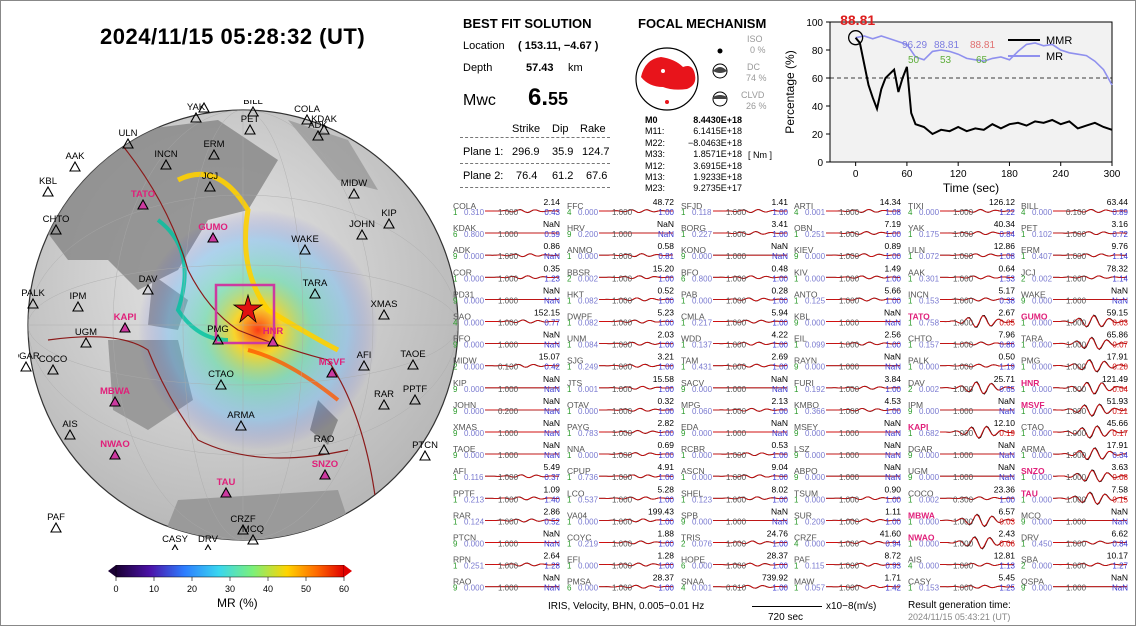 Image resolution: width=1136 pixels, height=626 pixels. What do you see at coordinates (848, 561) in the screenshot?
I see `waveform-cell: PAF 8.72 1 0.115 1.000 0.93` at bounding box center [848, 561].